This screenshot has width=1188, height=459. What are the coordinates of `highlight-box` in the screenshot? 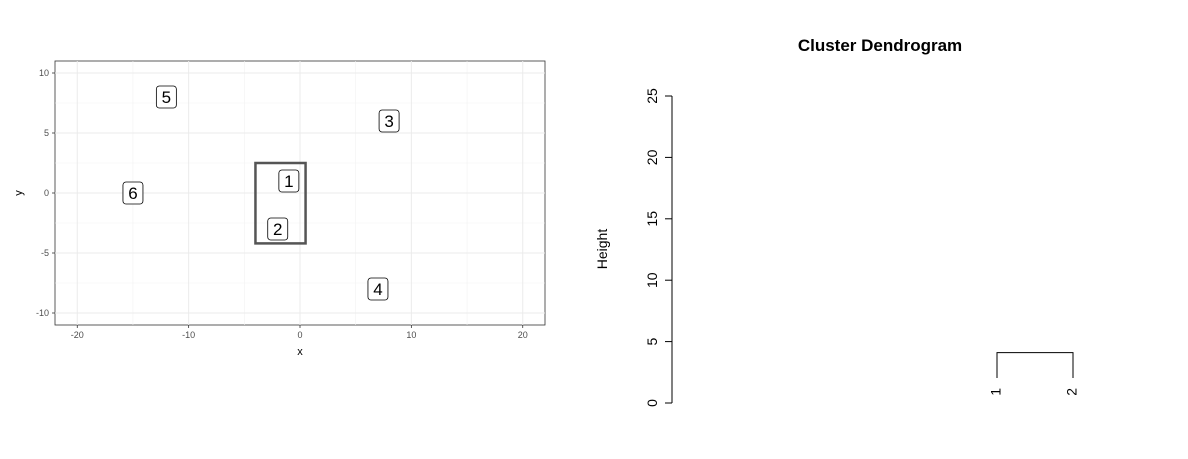 It's located at (280, 203).